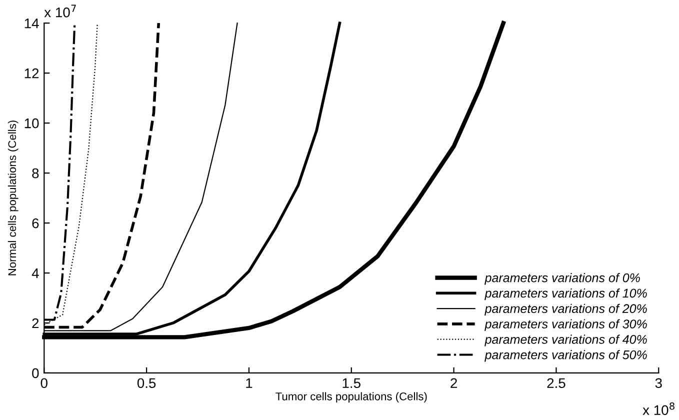 The height and width of the screenshot is (420, 679). I want to click on y-tick-label: 2, so click(35, 323).